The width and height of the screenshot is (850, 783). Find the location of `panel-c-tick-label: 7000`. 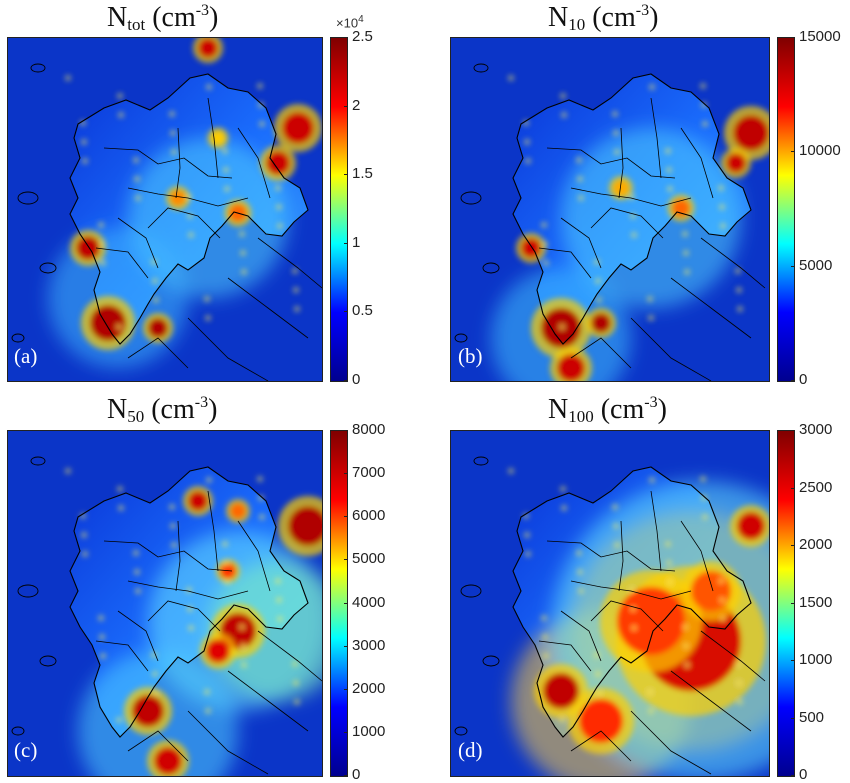

panel-c-tick-label: 7000 is located at coordinates (369, 473).